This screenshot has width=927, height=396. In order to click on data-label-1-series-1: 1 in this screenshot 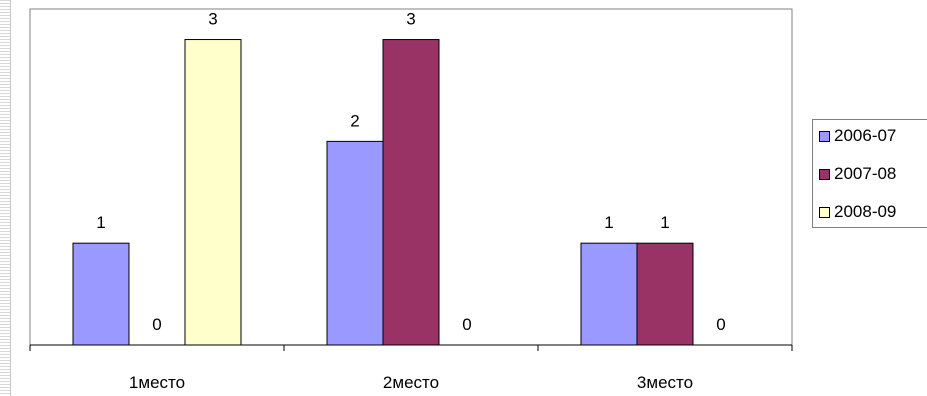, I will do `click(100, 222)`.